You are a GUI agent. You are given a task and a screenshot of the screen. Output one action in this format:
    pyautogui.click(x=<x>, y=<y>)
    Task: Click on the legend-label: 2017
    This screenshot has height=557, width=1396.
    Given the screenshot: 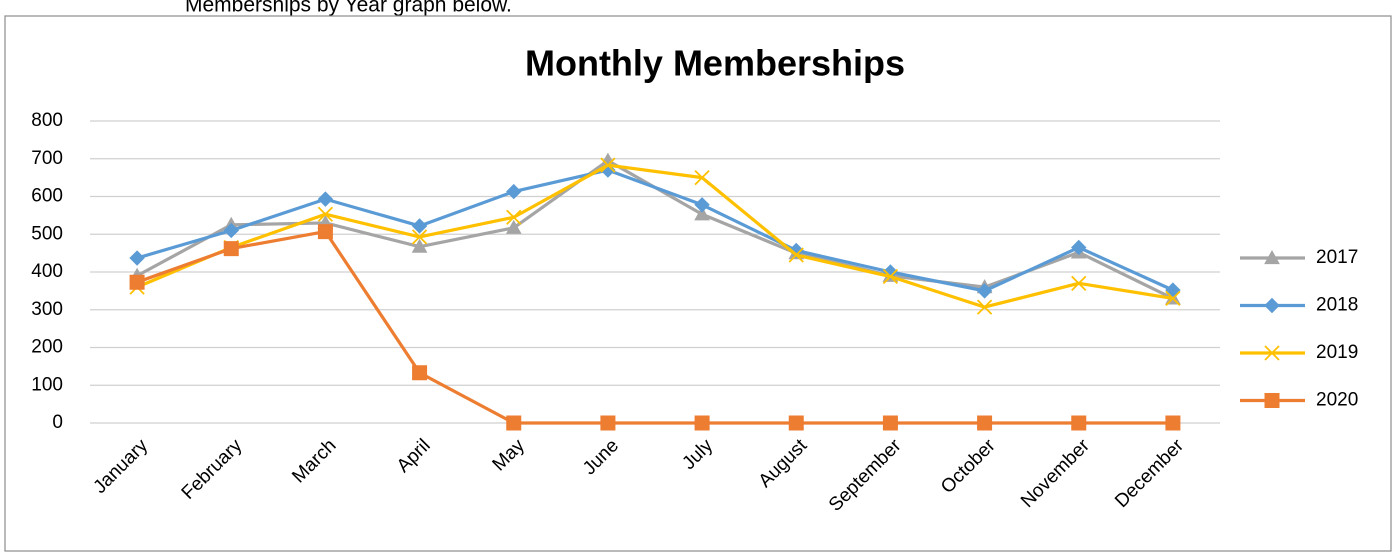 What is the action you would take?
    pyautogui.click(x=1337, y=257)
    